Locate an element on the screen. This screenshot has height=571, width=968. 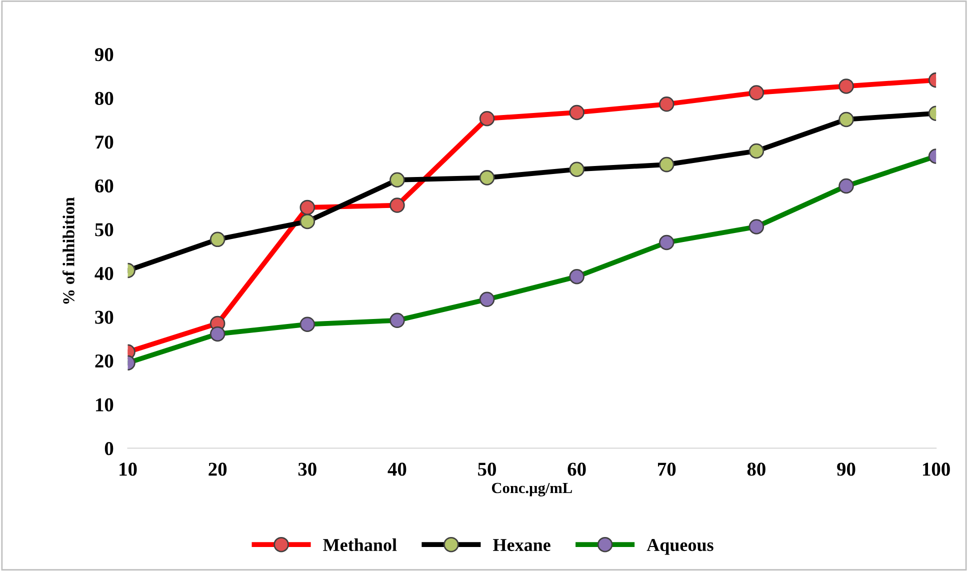
y-axis-title: % of inhibition is located at coordinates (68, 250).